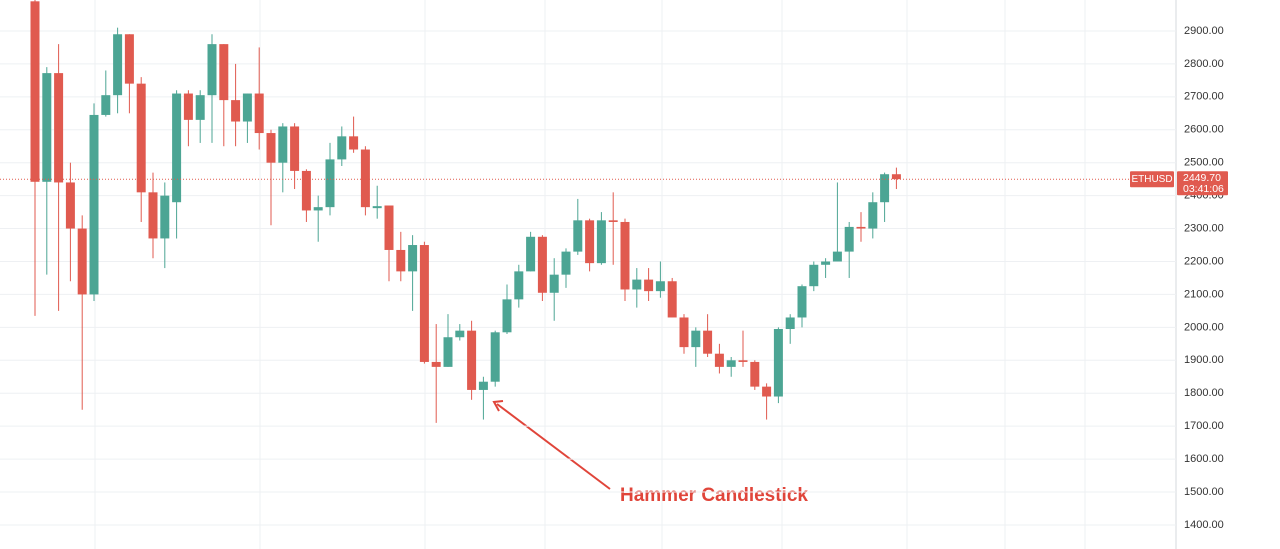 This screenshot has height=549, width=1280. What do you see at coordinates (1204, 64) in the screenshot?
I see `y-tick-label: 2800.00` at bounding box center [1204, 64].